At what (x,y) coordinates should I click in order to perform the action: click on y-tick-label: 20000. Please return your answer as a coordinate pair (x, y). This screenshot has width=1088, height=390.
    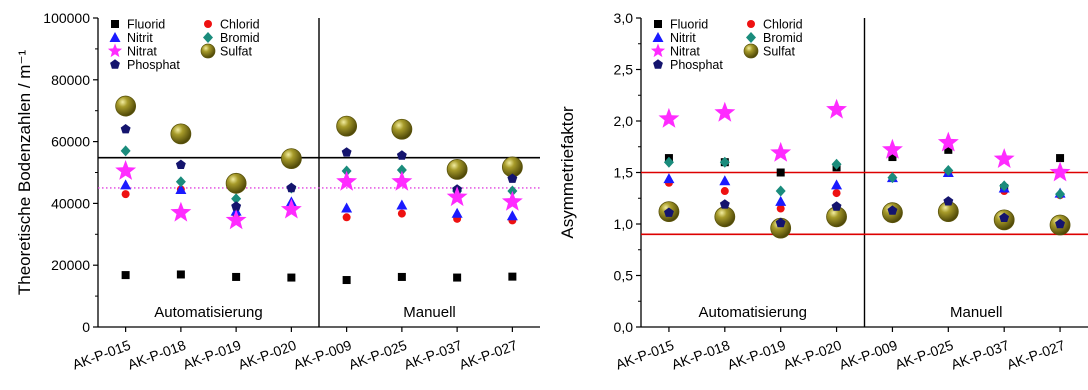
    Looking at the image, I should click on (70, 265).